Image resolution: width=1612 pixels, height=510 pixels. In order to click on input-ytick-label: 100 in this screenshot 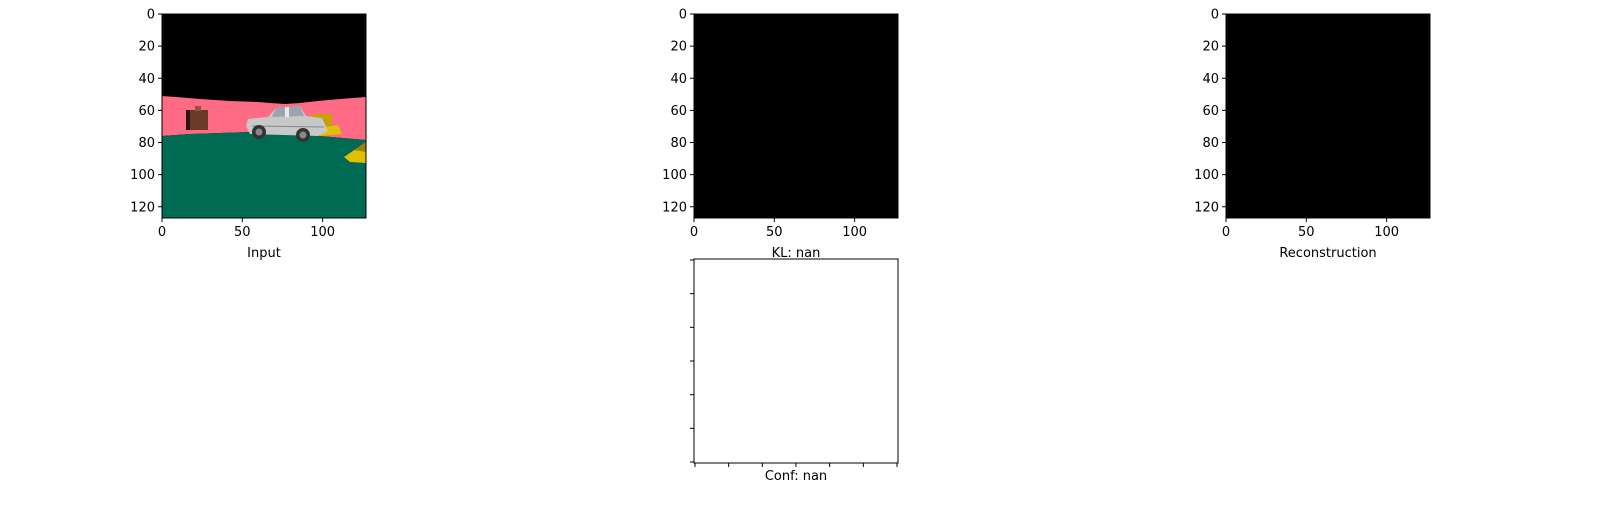, I will do `click(142, 175)`.